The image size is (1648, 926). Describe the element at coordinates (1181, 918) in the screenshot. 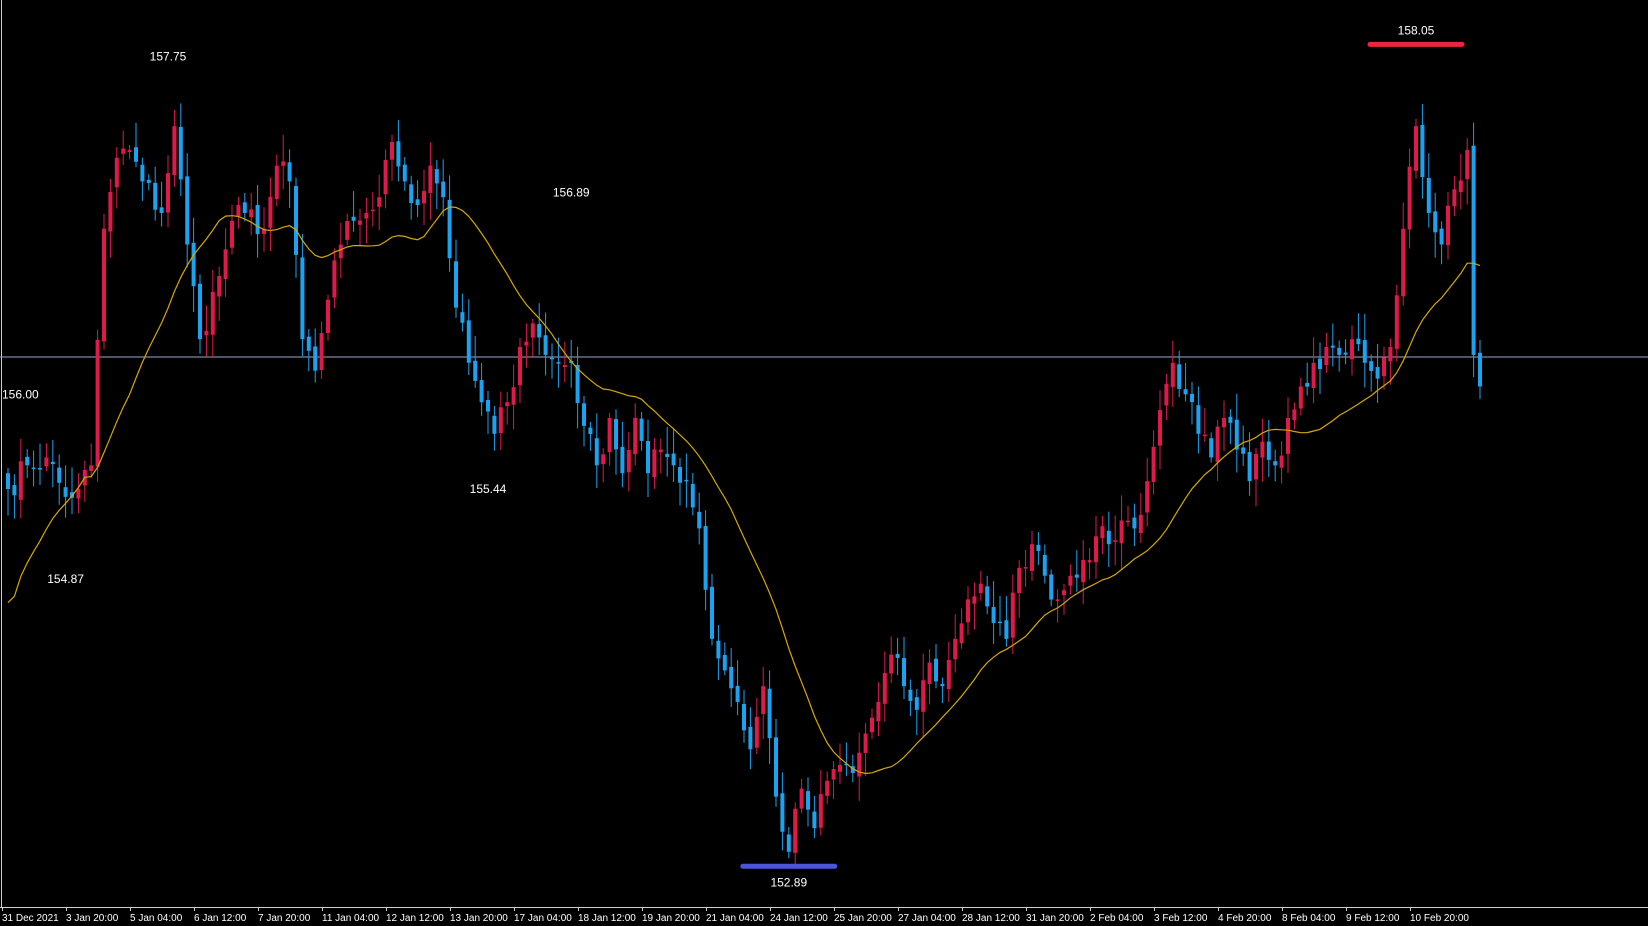

I see `x-tick-label: 3 Feb 12:00` at that location.